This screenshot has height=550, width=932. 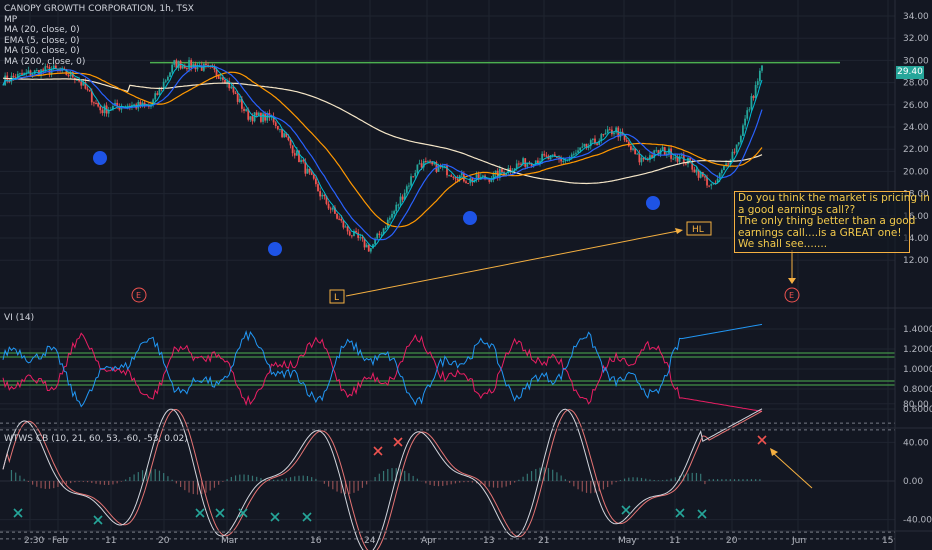 What do you see at coordinates (698, 230) in the screenshot?
I see `higher-low-label: HL` at bounding box center [698, 230].